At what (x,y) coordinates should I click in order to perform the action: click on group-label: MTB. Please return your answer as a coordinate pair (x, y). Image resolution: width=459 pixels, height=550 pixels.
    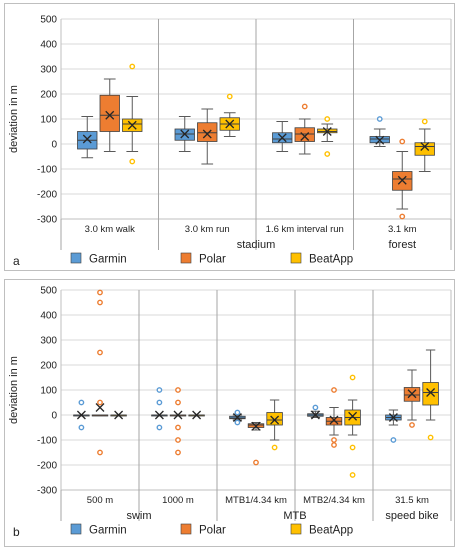
    Looking at the image, I should click on (294, 516).